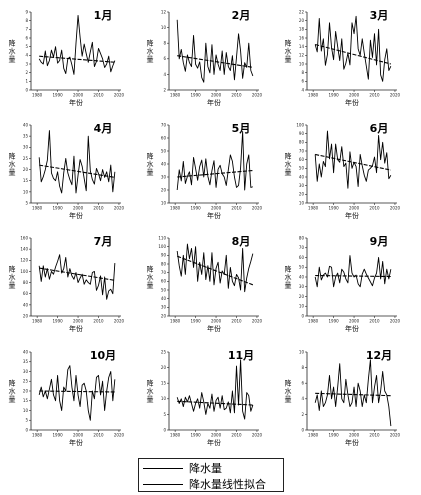  Describe the element at coordinates (26, 11) in the screenshot. I see `y-tick-label: 9` at that location.